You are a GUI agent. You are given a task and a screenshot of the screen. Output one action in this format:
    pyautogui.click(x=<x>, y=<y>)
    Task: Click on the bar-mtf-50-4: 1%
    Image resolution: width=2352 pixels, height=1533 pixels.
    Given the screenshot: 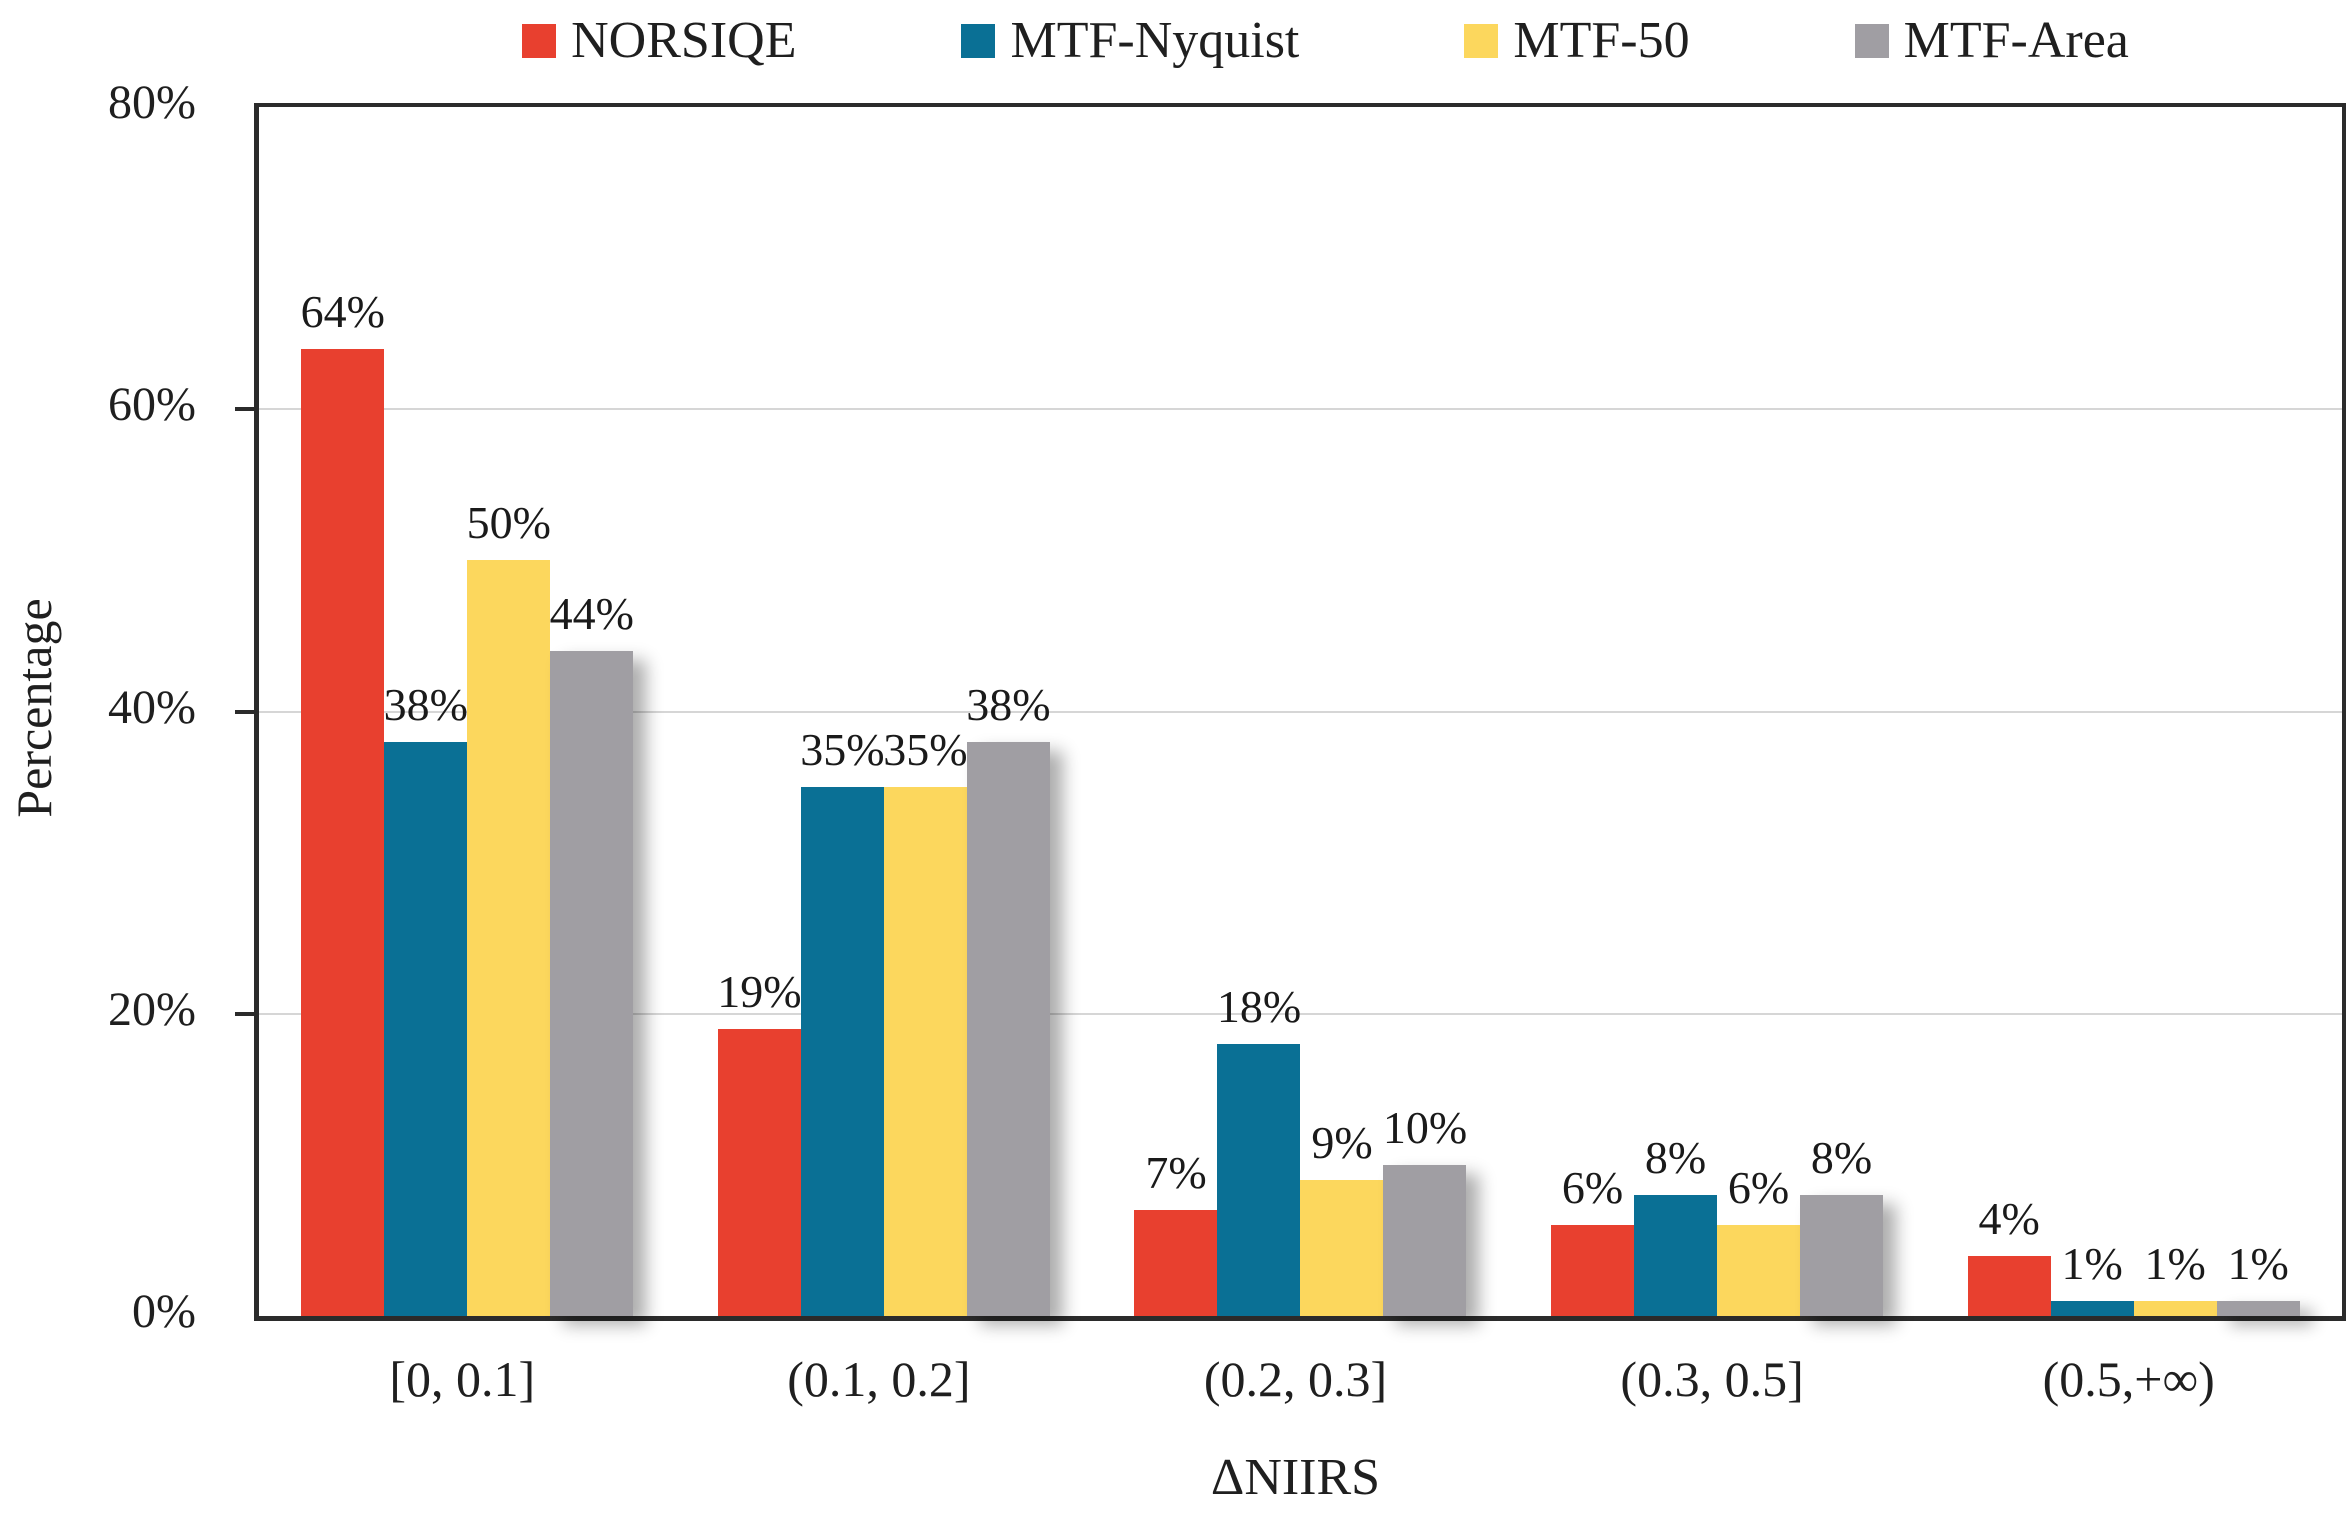 What is the action you would take?
    pyautogui.click(x=2175, y=1278)
    